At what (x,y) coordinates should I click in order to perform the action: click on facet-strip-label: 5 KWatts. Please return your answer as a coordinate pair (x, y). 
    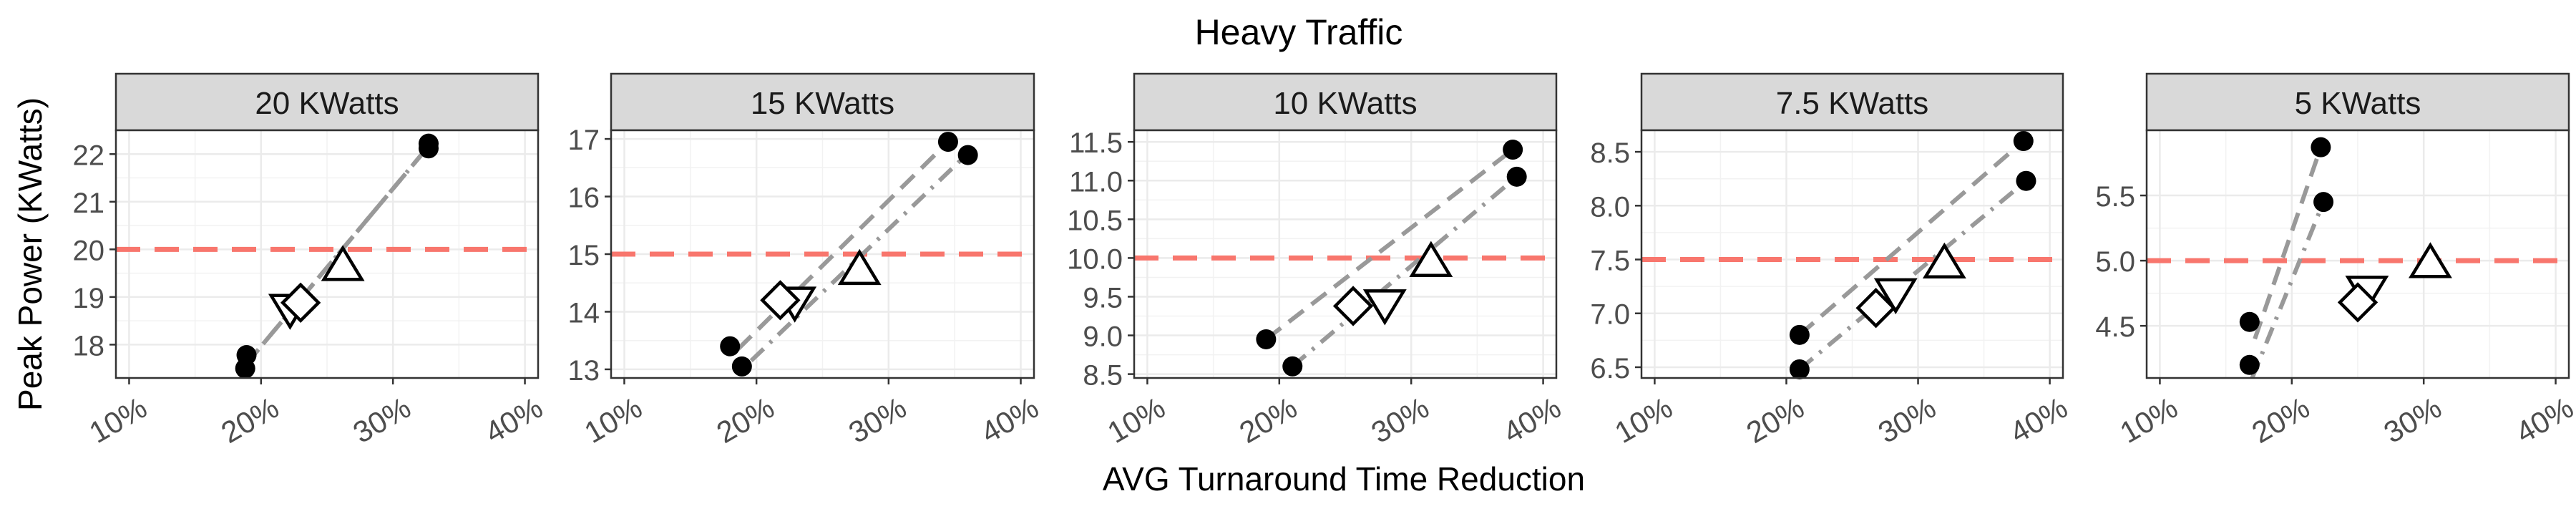
    Looking at the image, I should click on (2358, 104).